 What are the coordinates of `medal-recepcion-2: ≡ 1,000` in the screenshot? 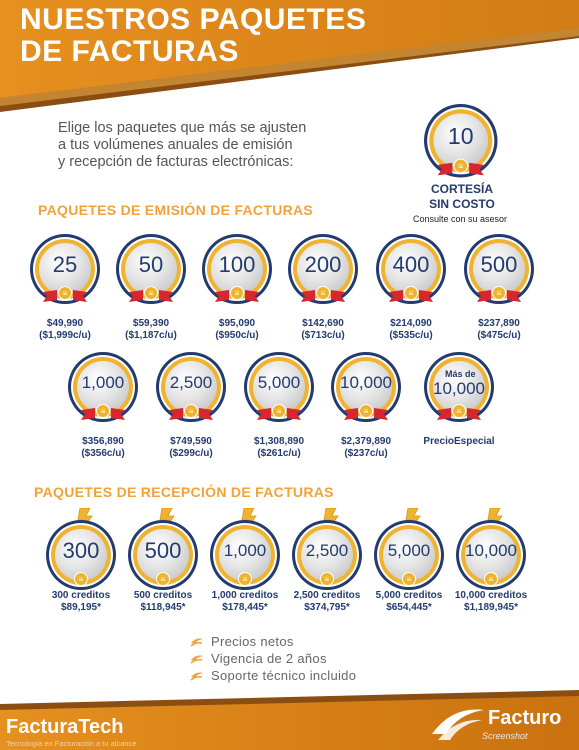 It's located at (245, 555).